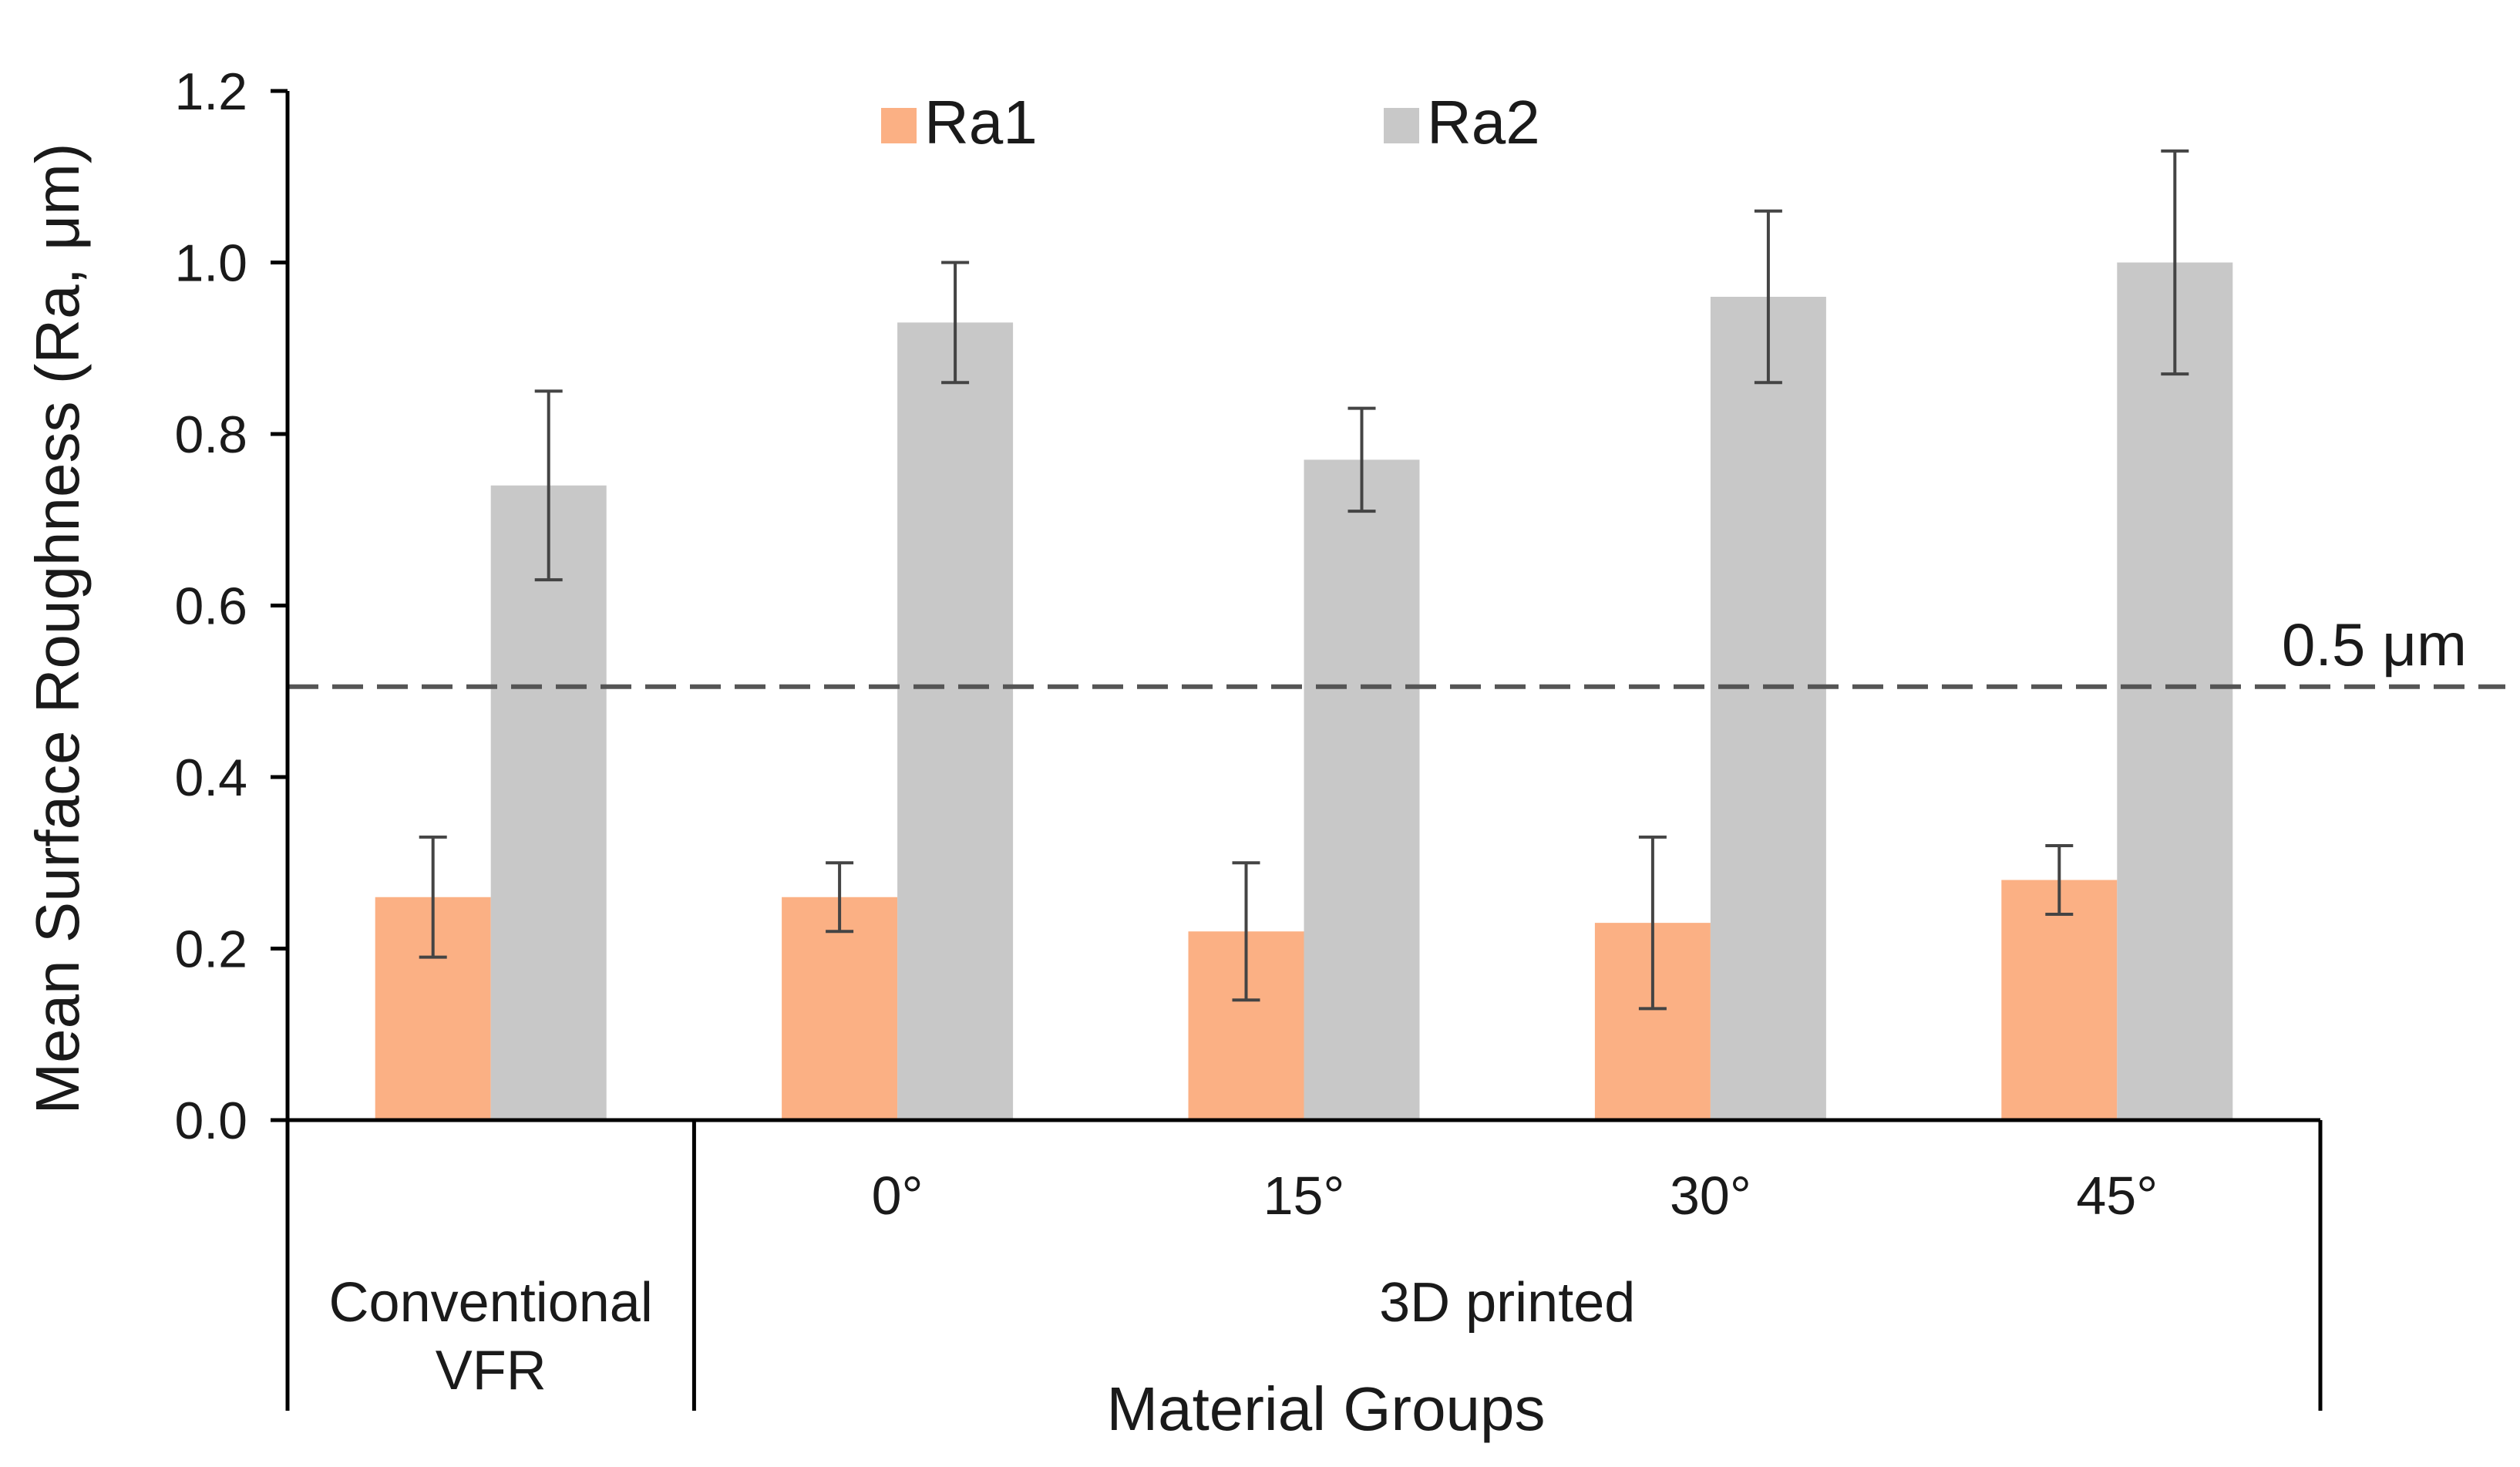 Image resolution: width=2520 pixels, height=1467 pixels. Describe the element at coordinates (1711, 1196) in the screenshot. I see `x-tick-label-3: 30°` at that location.